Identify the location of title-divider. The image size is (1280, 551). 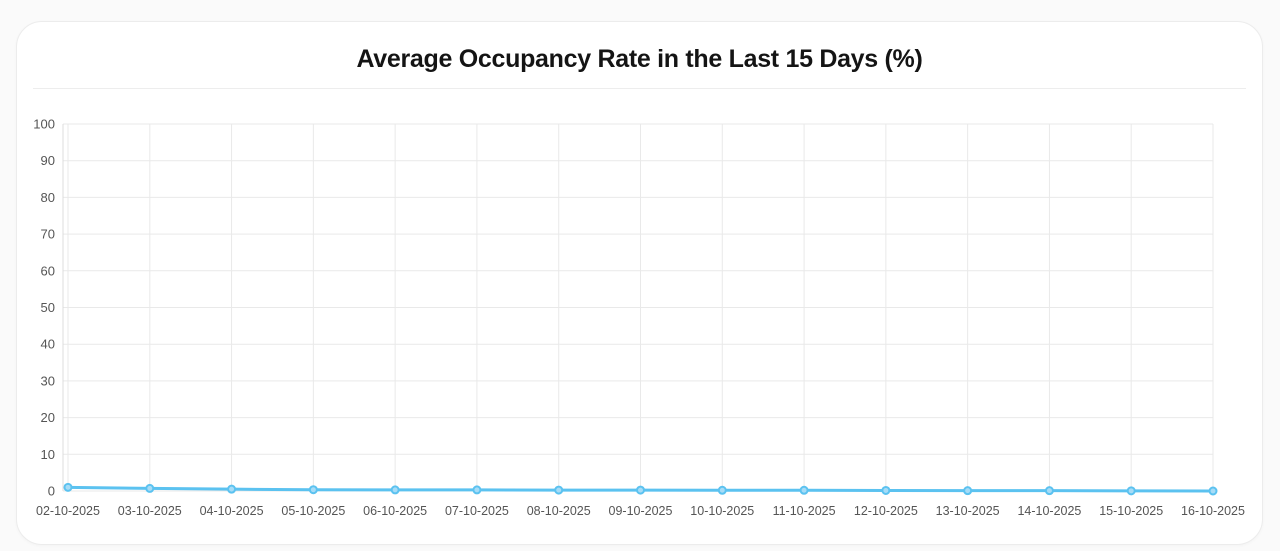
(639, 88).